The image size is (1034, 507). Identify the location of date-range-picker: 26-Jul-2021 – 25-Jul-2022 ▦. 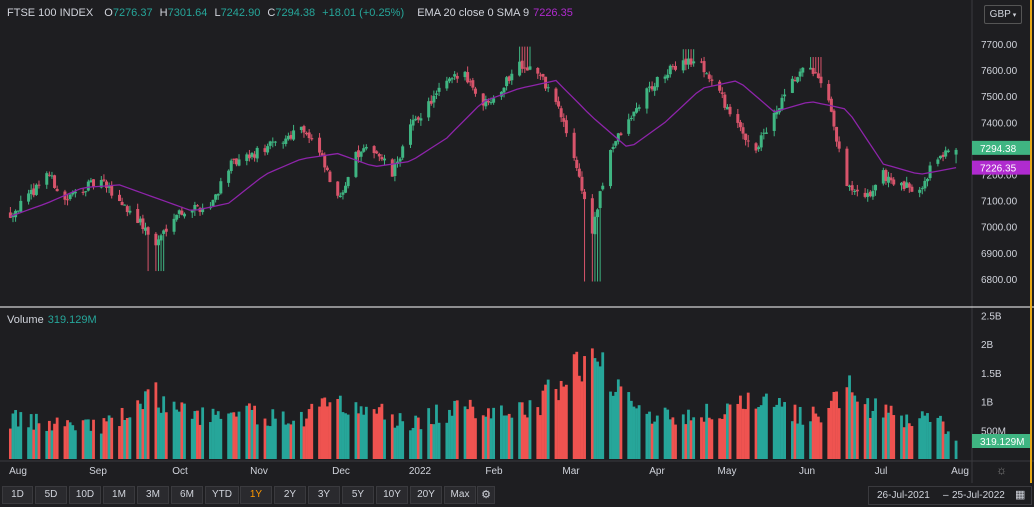
(950, 495).